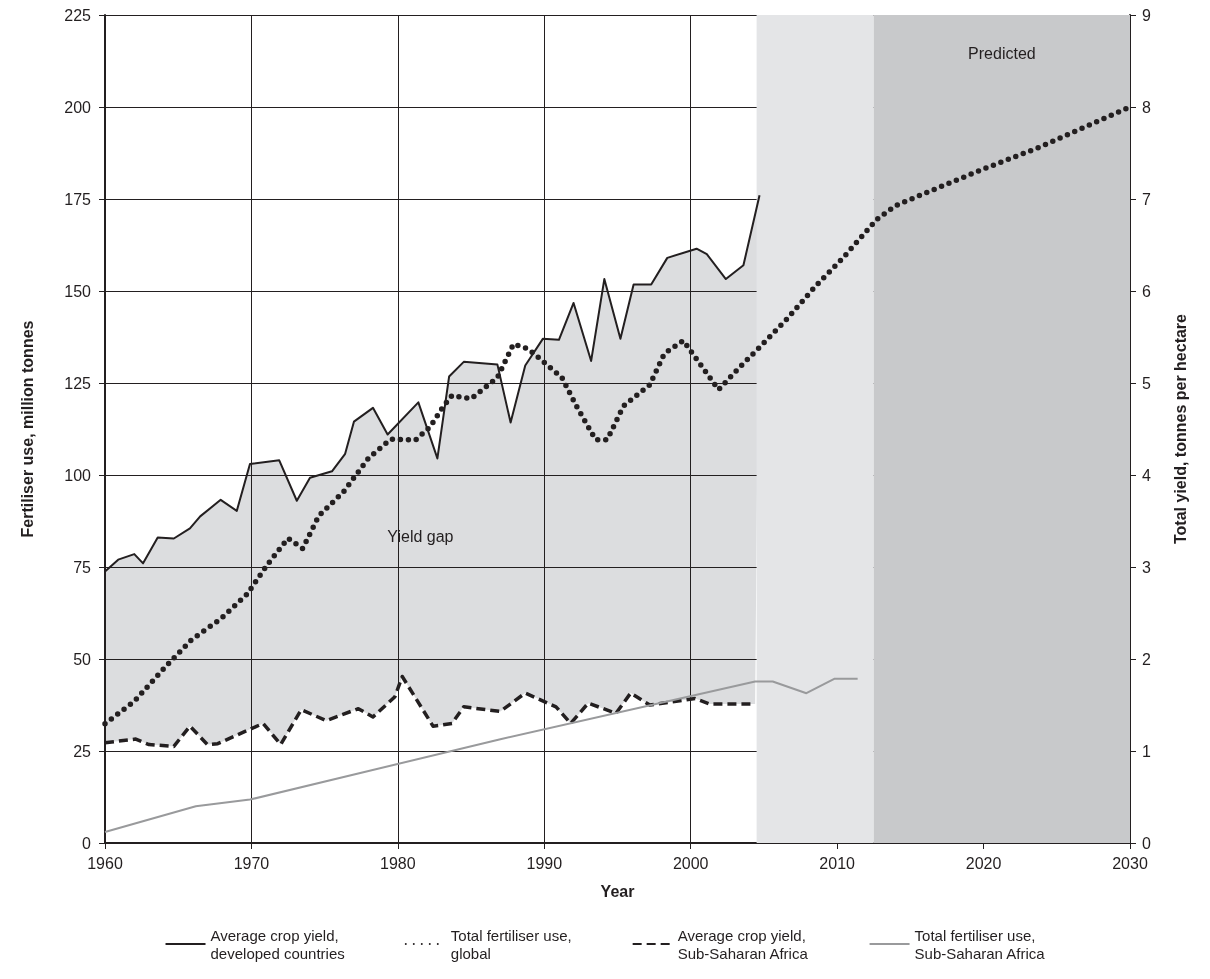 The height and width of the screenshot is (979, 1210). I want to click on x-tick-label: 1980, so click(398, 863).